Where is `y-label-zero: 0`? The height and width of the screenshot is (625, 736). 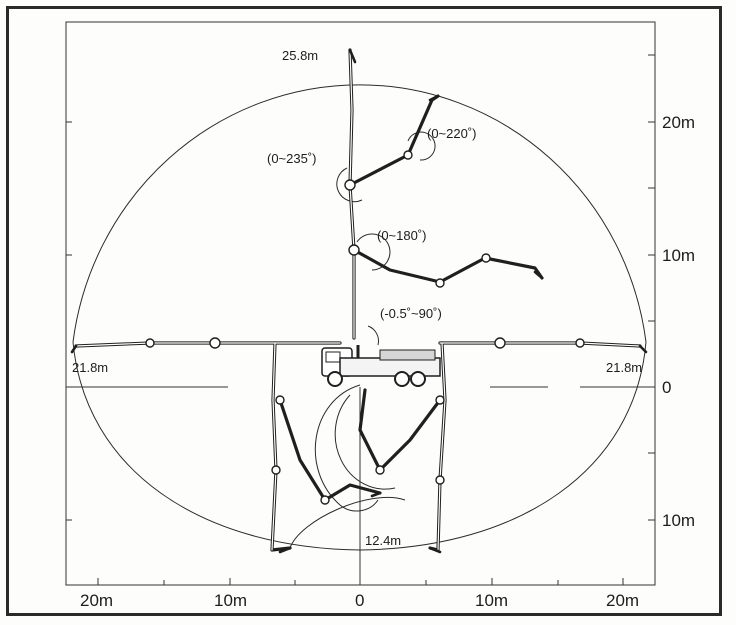 y-label-zero: 0 is located at coordinates (666, 387).